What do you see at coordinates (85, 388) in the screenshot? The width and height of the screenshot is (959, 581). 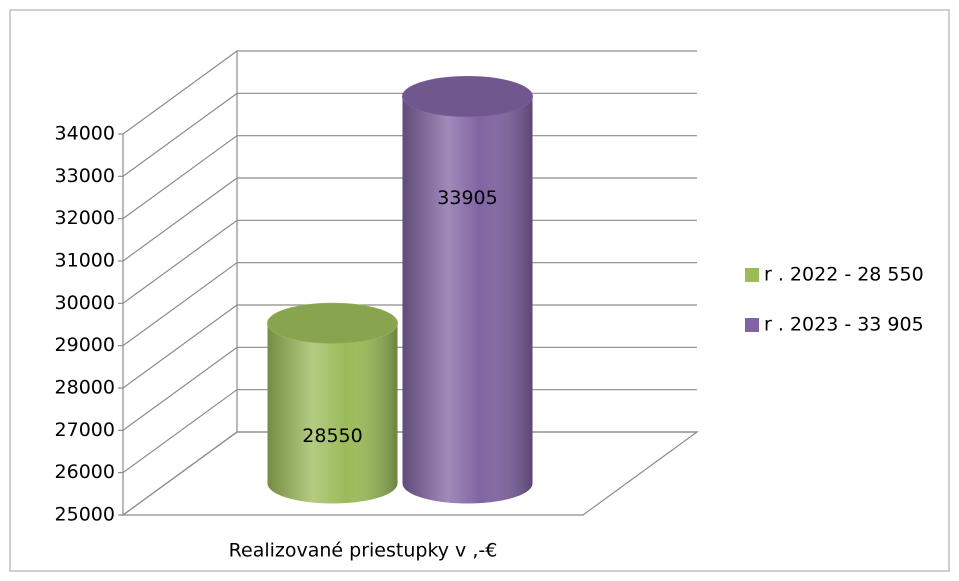 I see `y-tick-label: 28000` at bounding box center [85, 388].